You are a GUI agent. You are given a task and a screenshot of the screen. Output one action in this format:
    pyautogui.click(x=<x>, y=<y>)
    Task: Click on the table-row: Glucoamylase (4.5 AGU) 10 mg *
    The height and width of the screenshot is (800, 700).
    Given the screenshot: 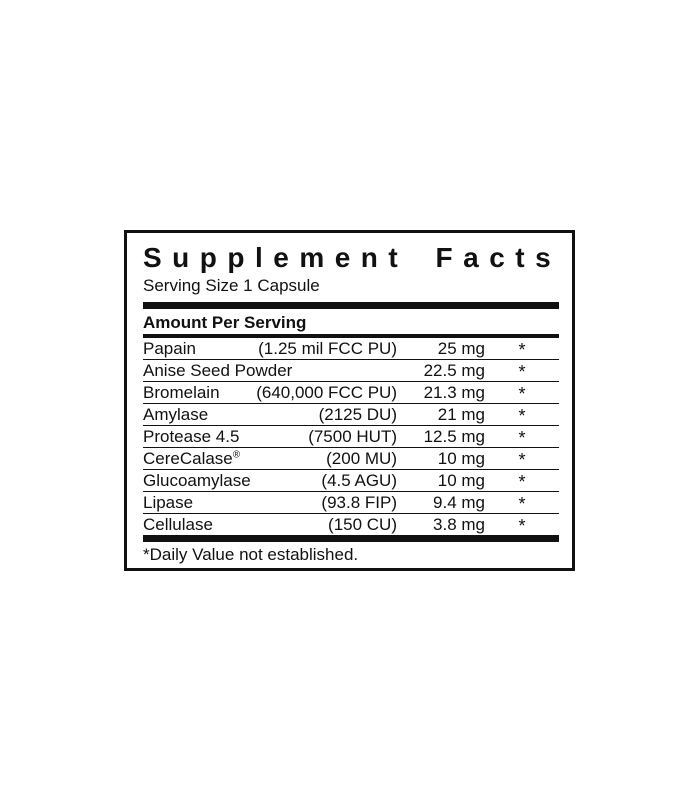 What is the action you would take?
    pyautogui.click(x=351, y=481)
    